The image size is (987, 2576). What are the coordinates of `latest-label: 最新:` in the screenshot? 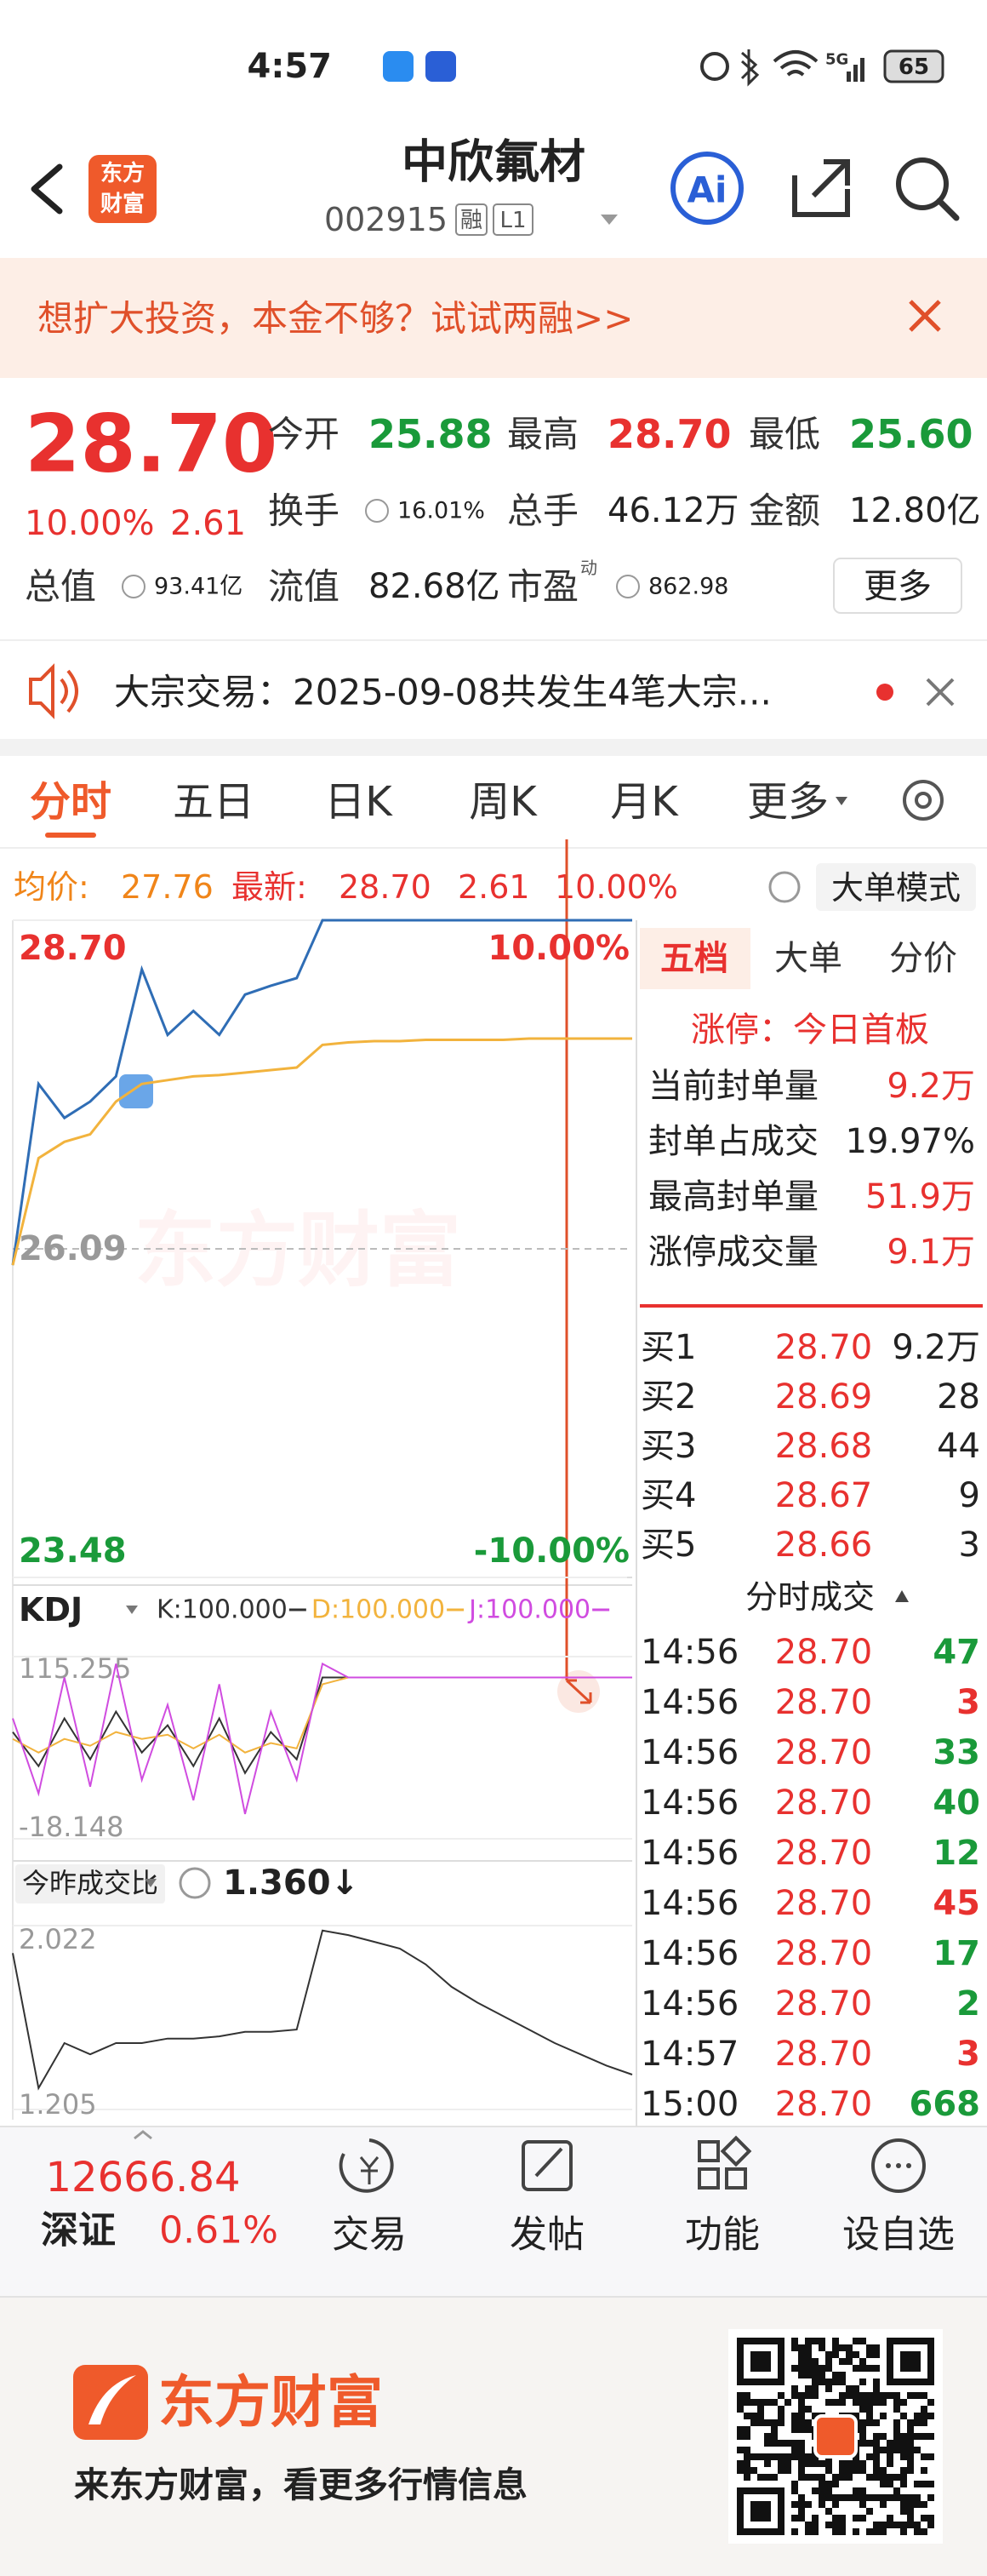 It's located at (269, 887).